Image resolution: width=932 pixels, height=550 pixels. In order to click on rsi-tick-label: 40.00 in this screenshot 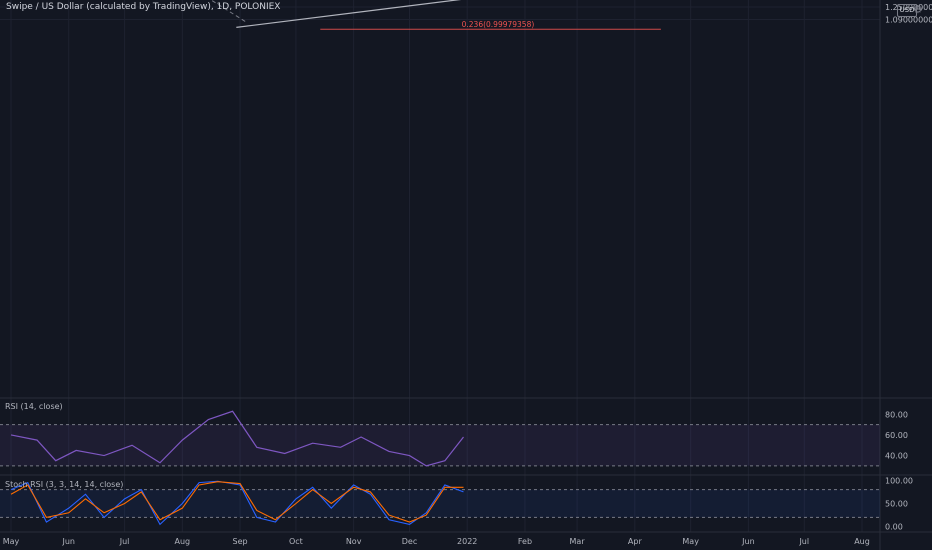, I will do `click(896, 456)`.